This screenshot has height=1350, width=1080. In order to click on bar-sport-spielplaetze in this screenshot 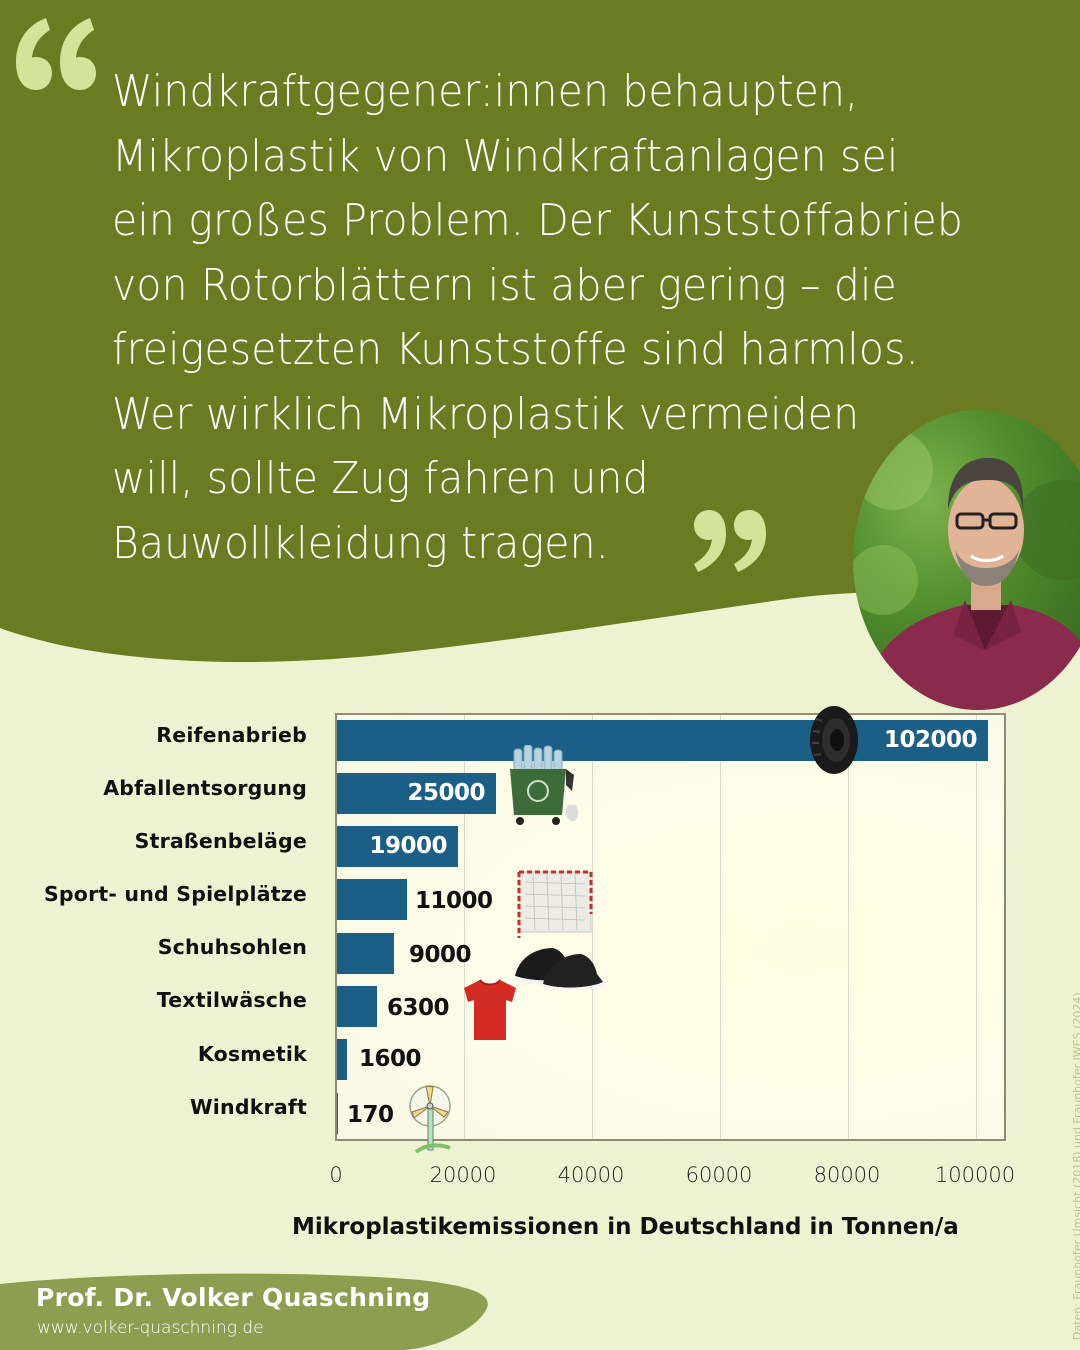, I will do `click(372, 899)`.